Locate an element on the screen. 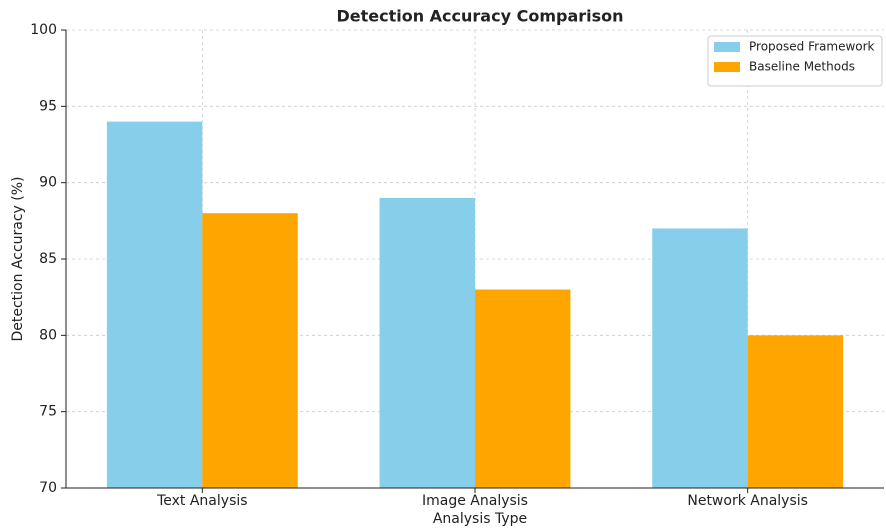 The height and width of the screenshot is (531, 886). y-tick-label: 75 is located at coordinates (48, 412).